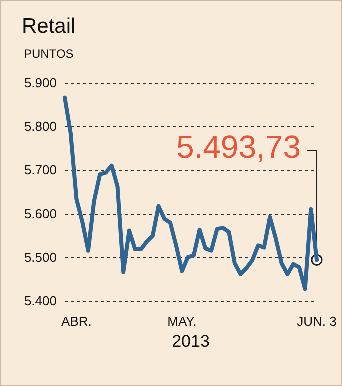  Describe the element at coordinates (317, 321) in the screenshot. I see `x-tick-label: JUN. 3` at that location.